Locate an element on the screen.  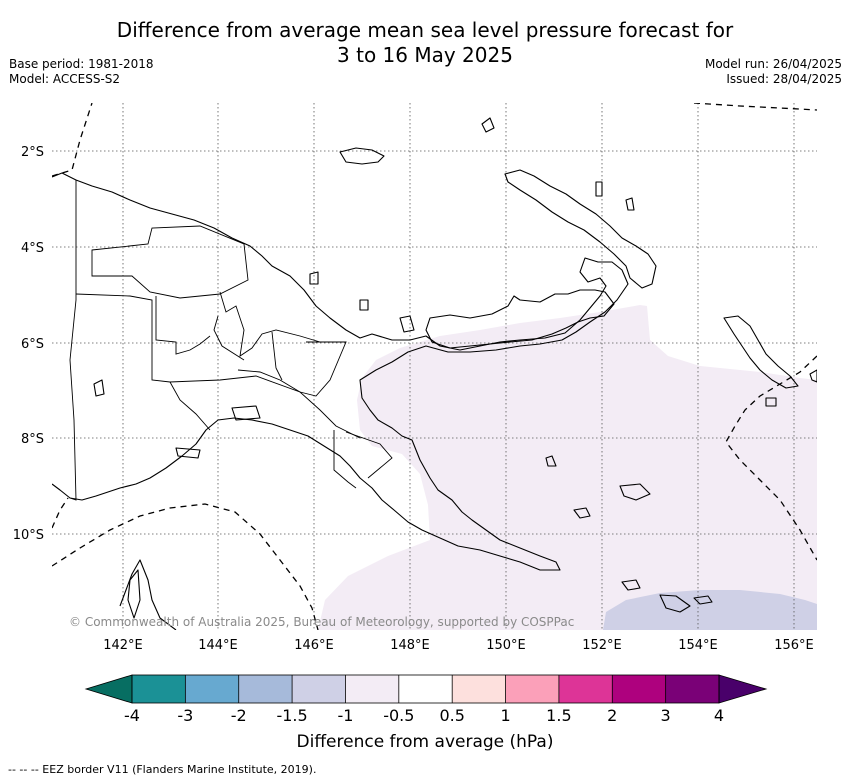
colorbar-tick-label: -2 is located at coordinates (239, 715).